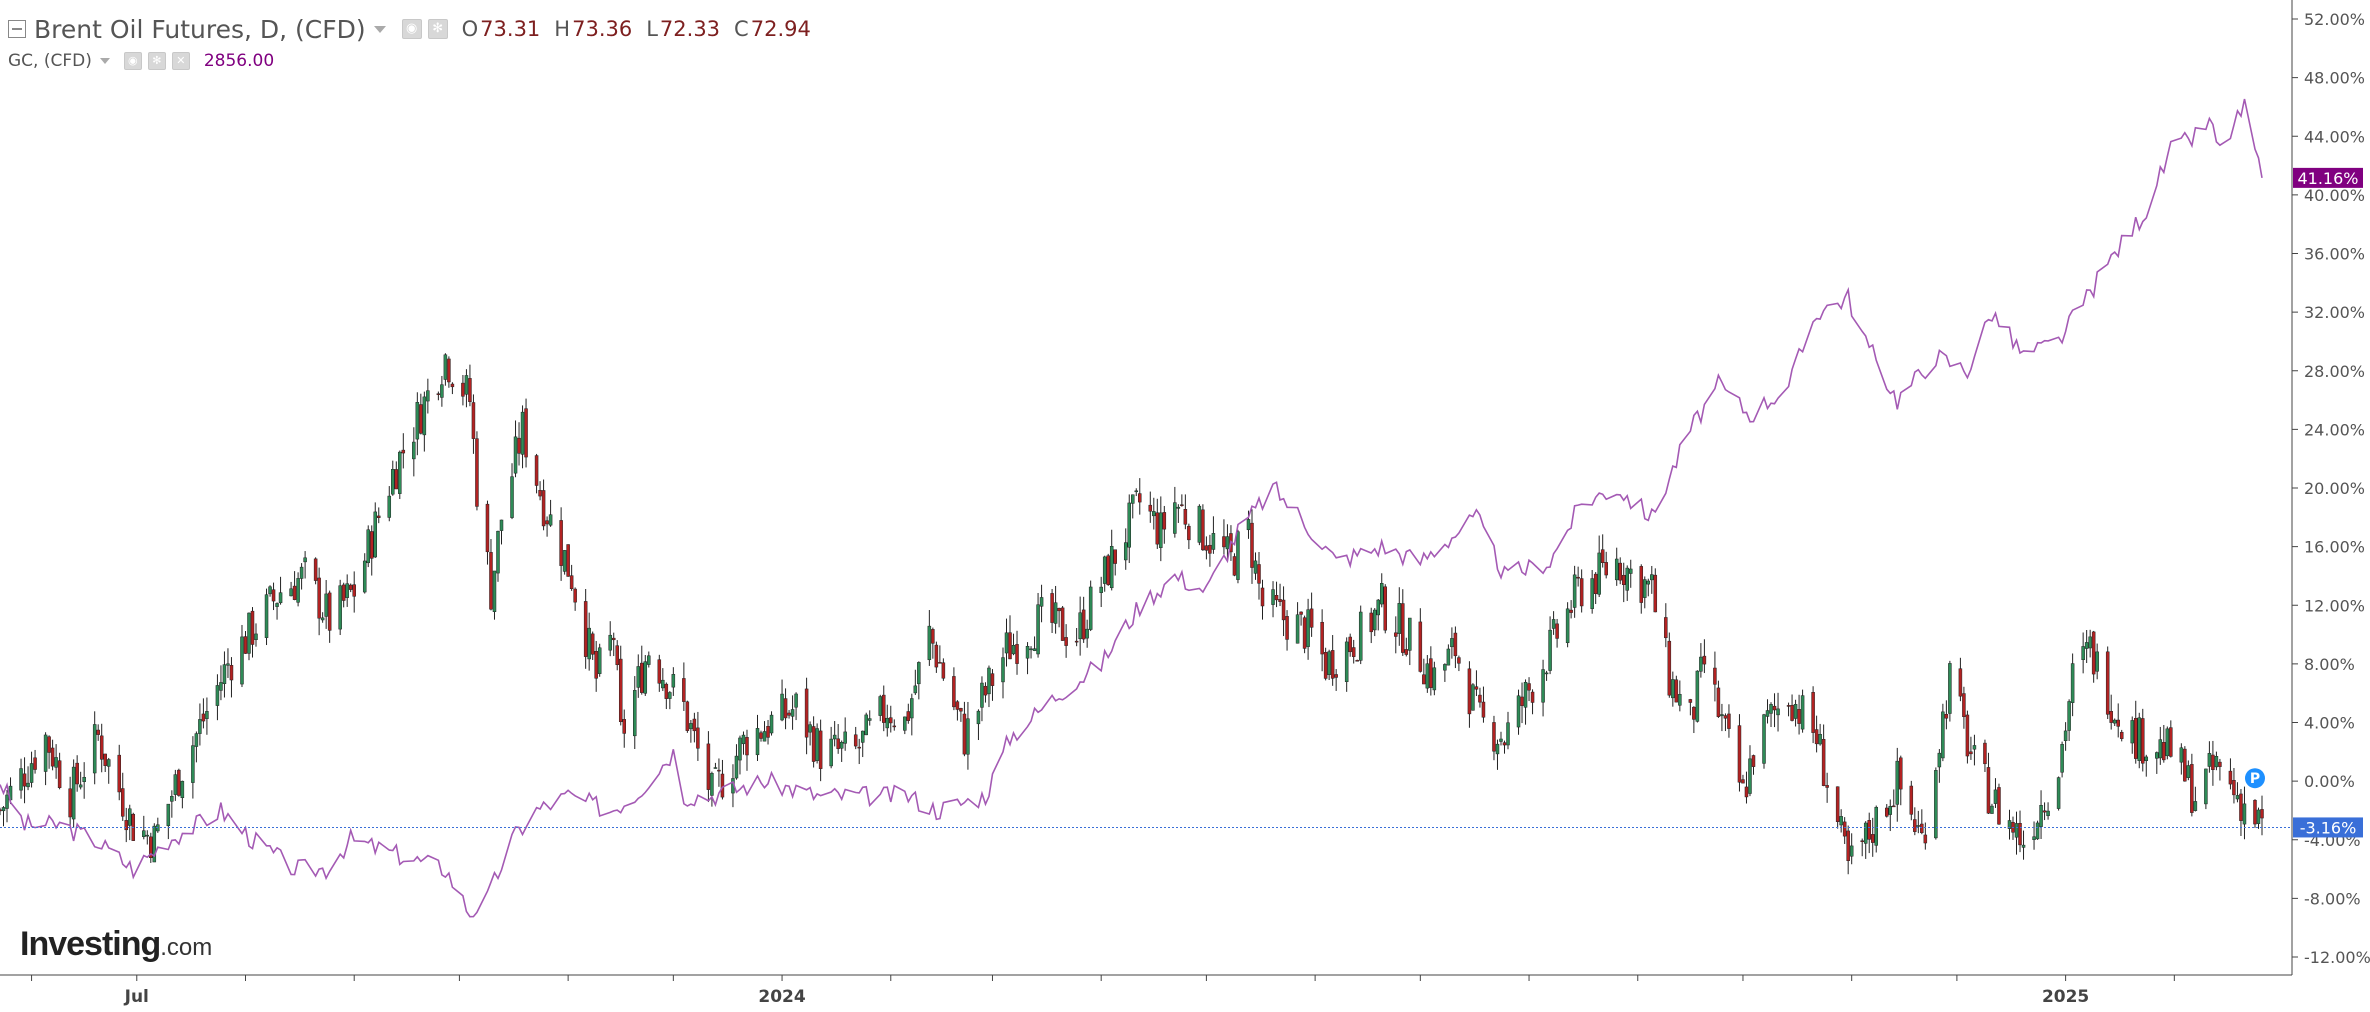 This screenshot has height=1012, width=2370. Describe the element at coordinates (2254, 778) in the screenshot. I see `pivot-marker` at that location.